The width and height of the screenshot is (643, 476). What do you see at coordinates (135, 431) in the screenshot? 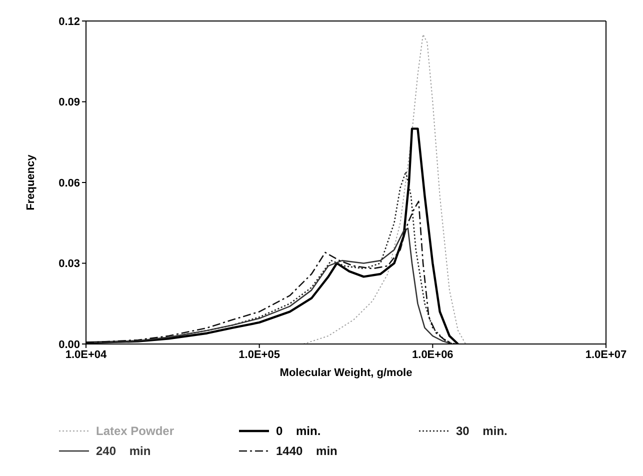
I see `legend-label: Latex Powder` at bounding box center [135, 431].